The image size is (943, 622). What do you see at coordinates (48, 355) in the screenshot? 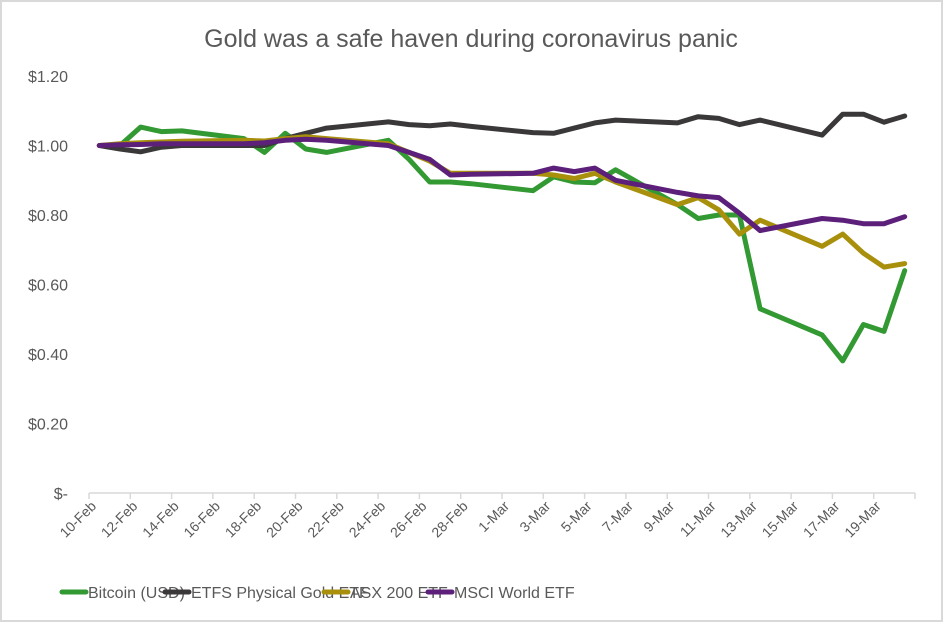
I see `y-tick-label: $0.40` at bounding box center [48, 355].